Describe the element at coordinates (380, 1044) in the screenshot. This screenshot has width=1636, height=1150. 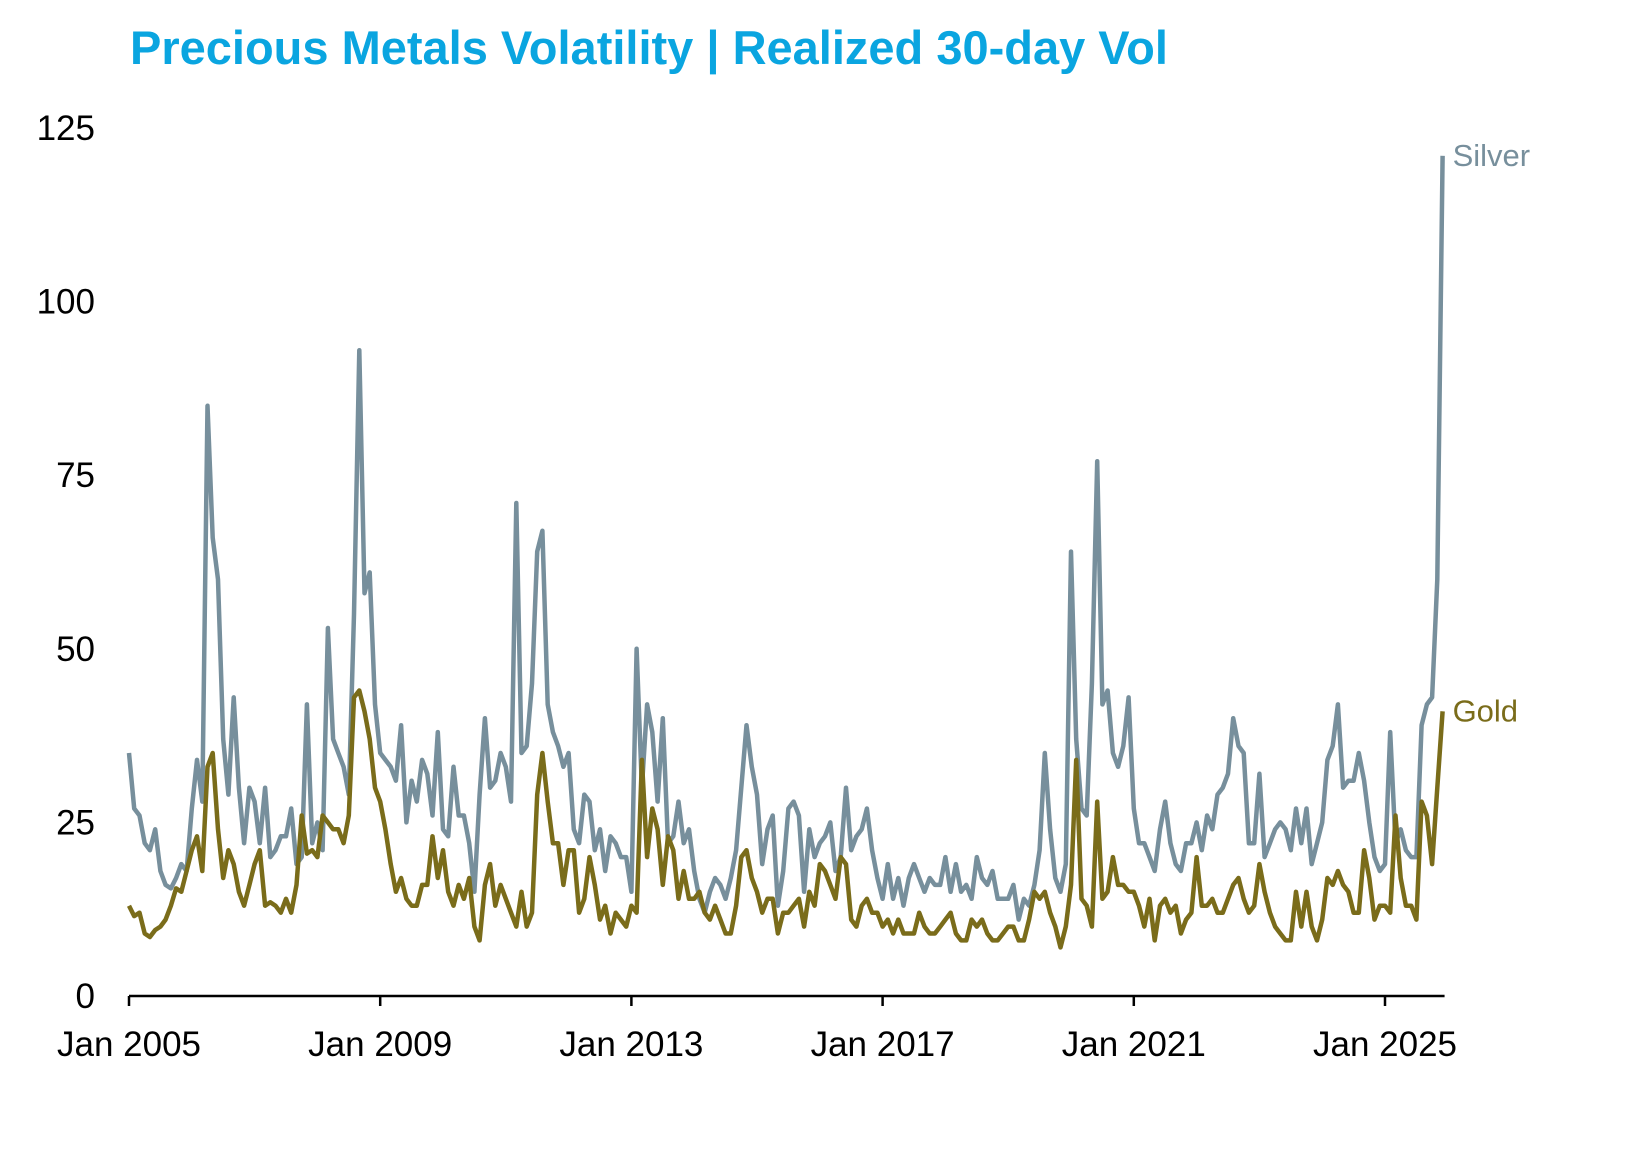
I see `x-tick-label: Jan 2009` at that location.